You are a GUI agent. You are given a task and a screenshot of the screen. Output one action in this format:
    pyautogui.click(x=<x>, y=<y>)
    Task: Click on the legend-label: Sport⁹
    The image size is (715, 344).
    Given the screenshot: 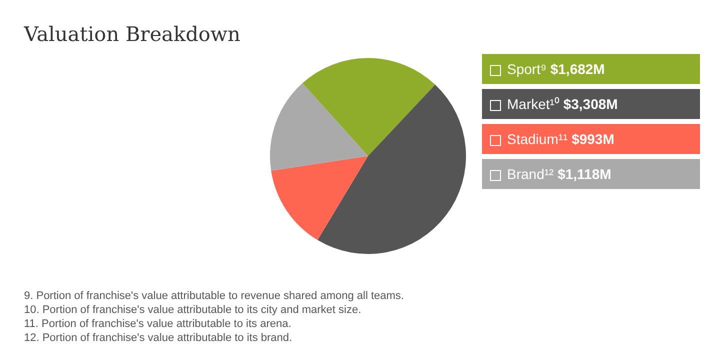 What is the action you would take?
    pyautogui.click(x=527, y=69)
    